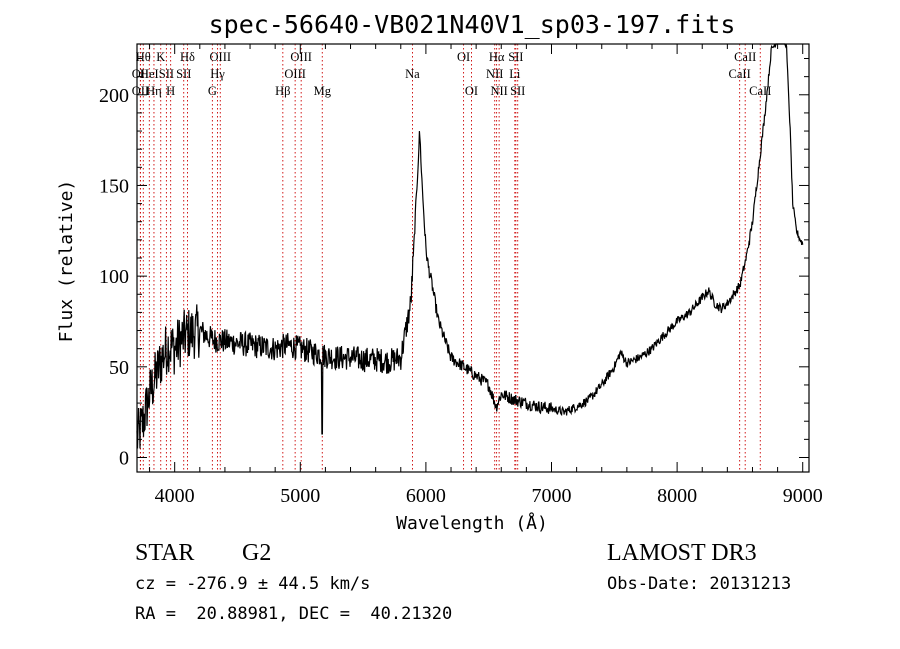  What do you see at coordinates (170, 91) in the screenshot?
I see `line-marker-label: H` at bounding box center [170, 91].